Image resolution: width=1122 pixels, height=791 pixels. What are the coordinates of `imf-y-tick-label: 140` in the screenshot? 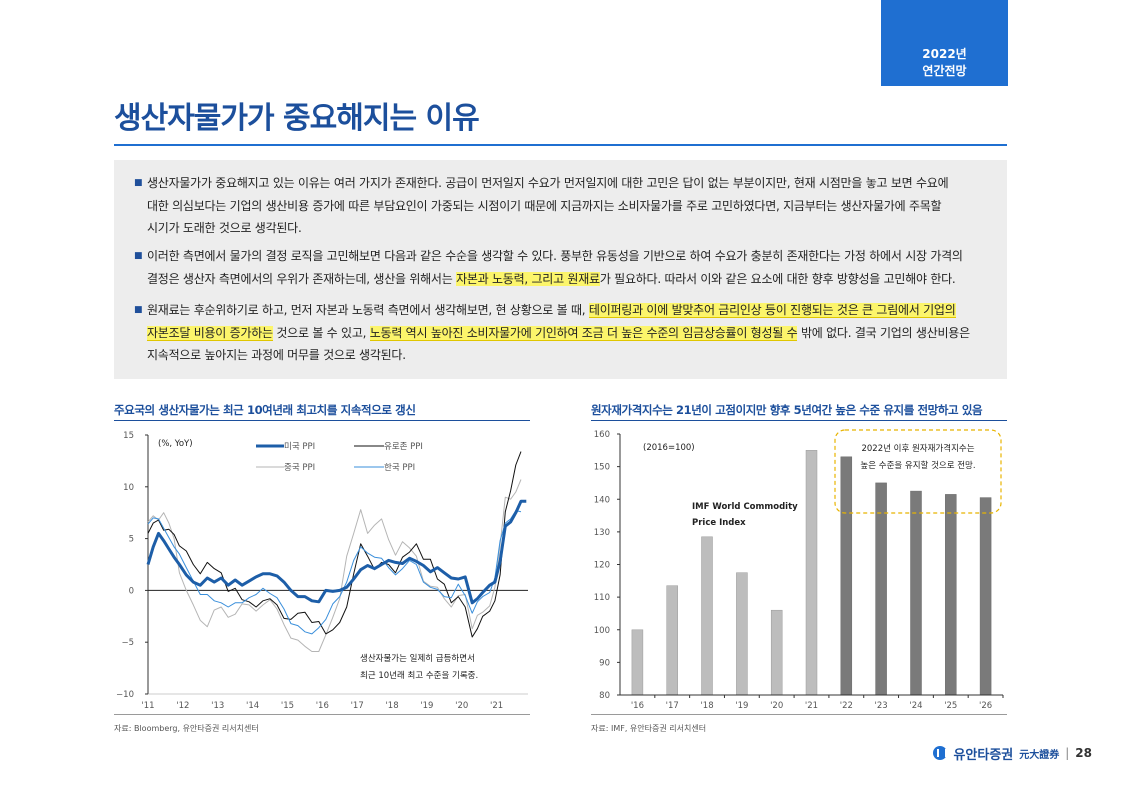 It's located at (602, 500).